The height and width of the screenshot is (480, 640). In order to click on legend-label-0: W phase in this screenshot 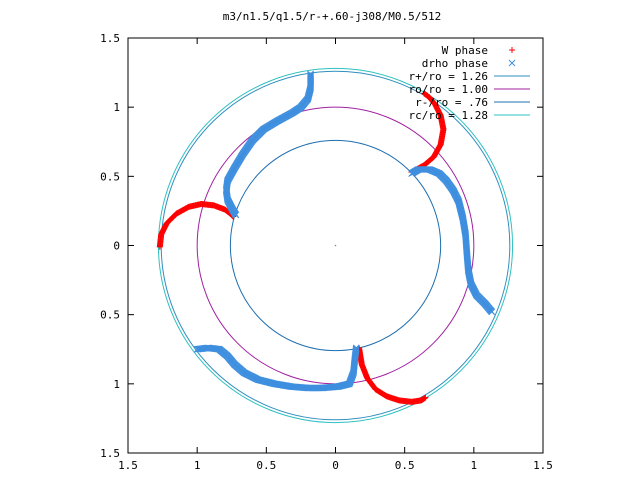, I will do `click(465, 50)`.